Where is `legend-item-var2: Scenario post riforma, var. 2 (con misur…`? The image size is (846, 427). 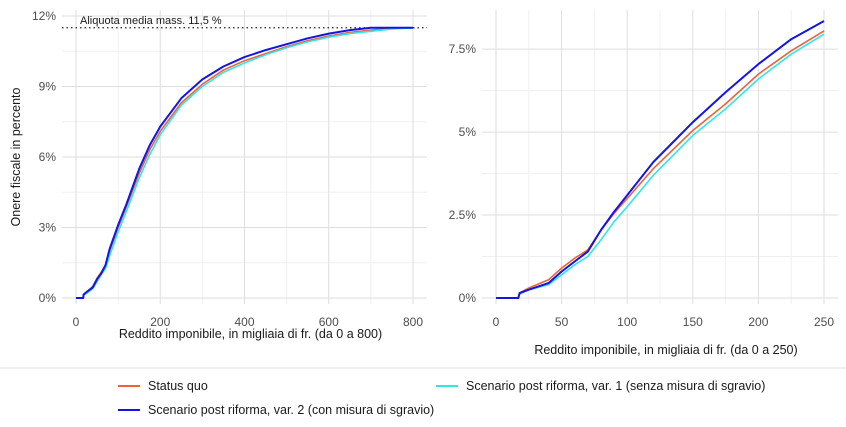
legend-item-var2: Scenario post riforma, var. 2 (con misur… is located at coordinates (276, 410).